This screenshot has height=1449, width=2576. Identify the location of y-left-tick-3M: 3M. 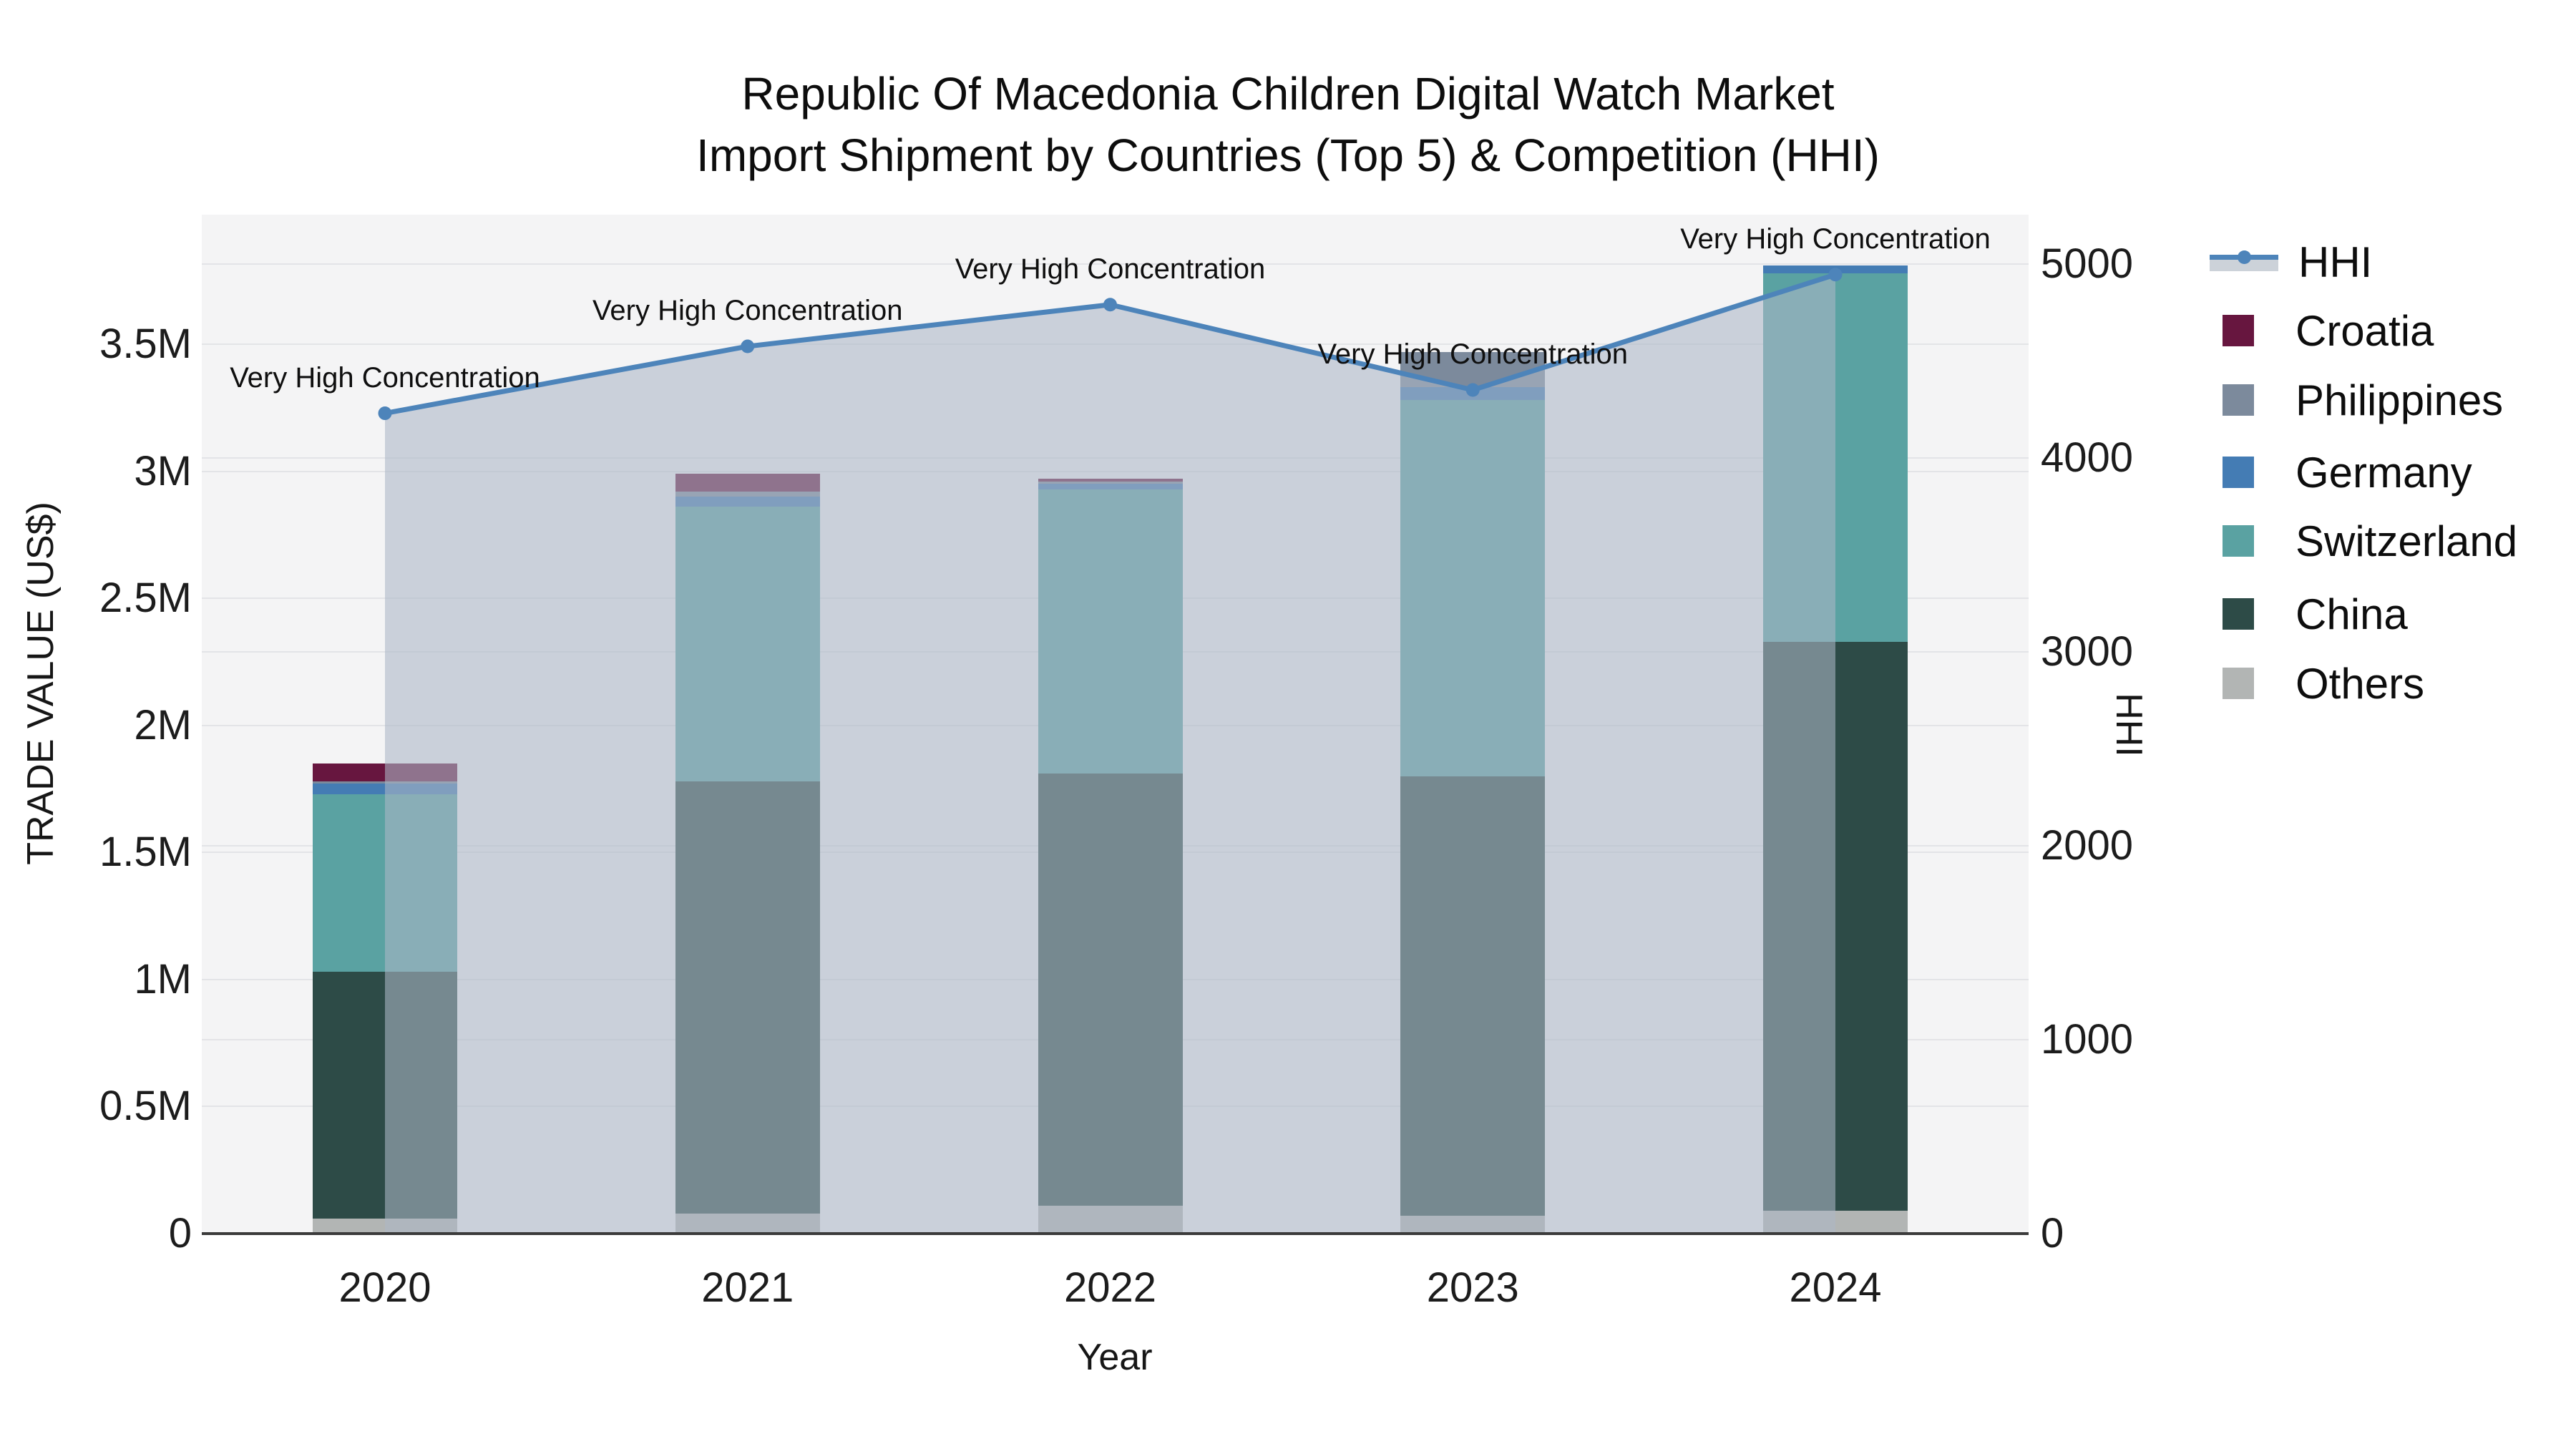
(163, 470).